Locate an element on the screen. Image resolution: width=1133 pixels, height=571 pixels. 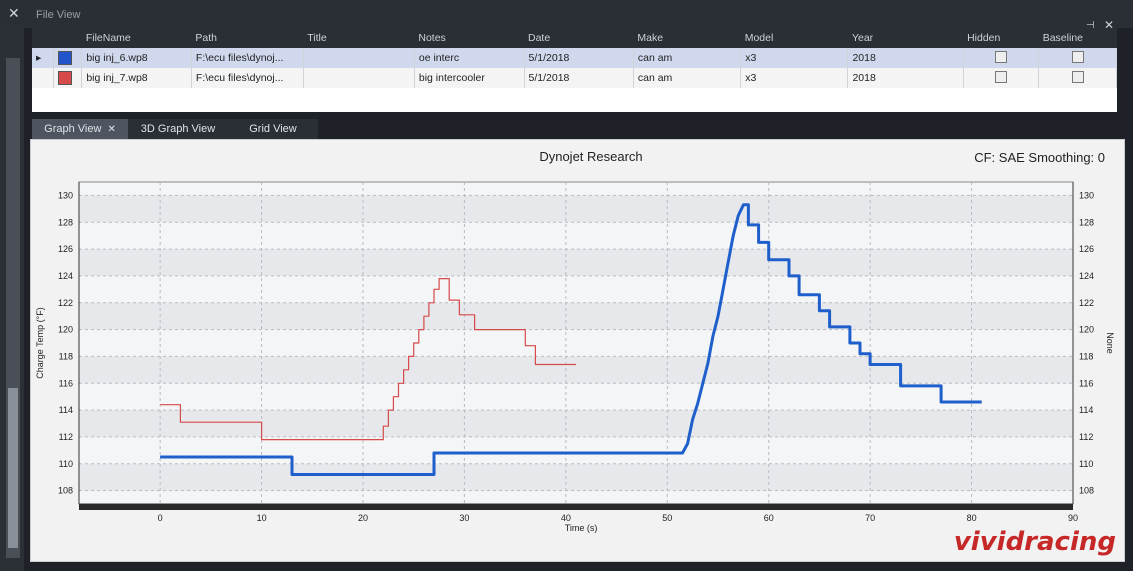
x-tick-label: 30 is located at coordinates (464, 518).